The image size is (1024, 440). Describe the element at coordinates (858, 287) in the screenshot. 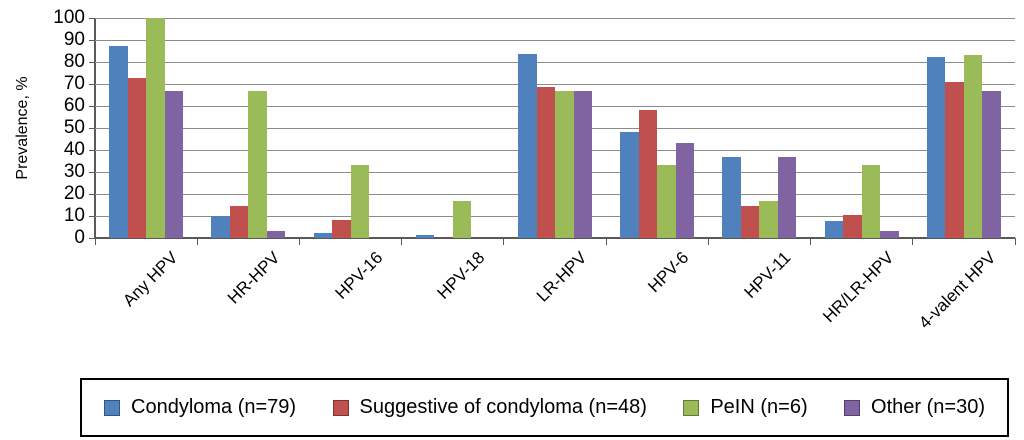

I see `x-tick-label: HR/LR-HPV` at that location.